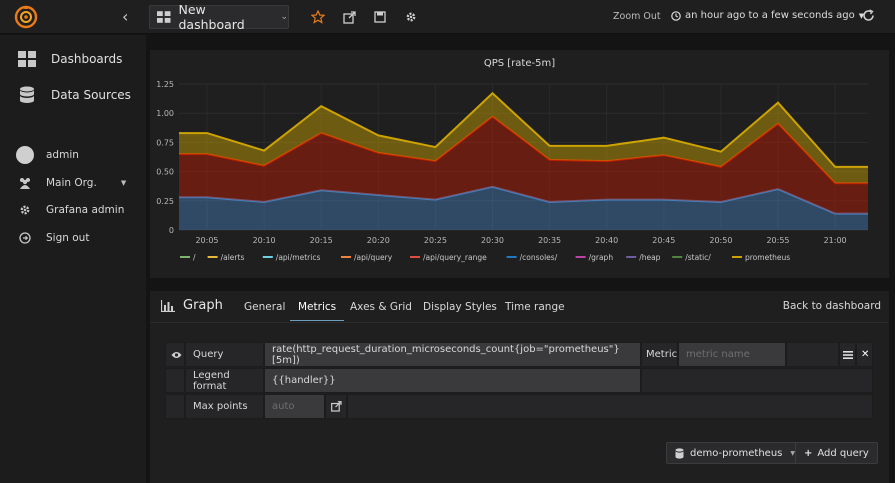 The height and width of the screenshot is (483, 895). What do you see at coordinates (847, 354) in the screenshot?
I see `hamburger-menu-icon` at bounding box center [847, 354].